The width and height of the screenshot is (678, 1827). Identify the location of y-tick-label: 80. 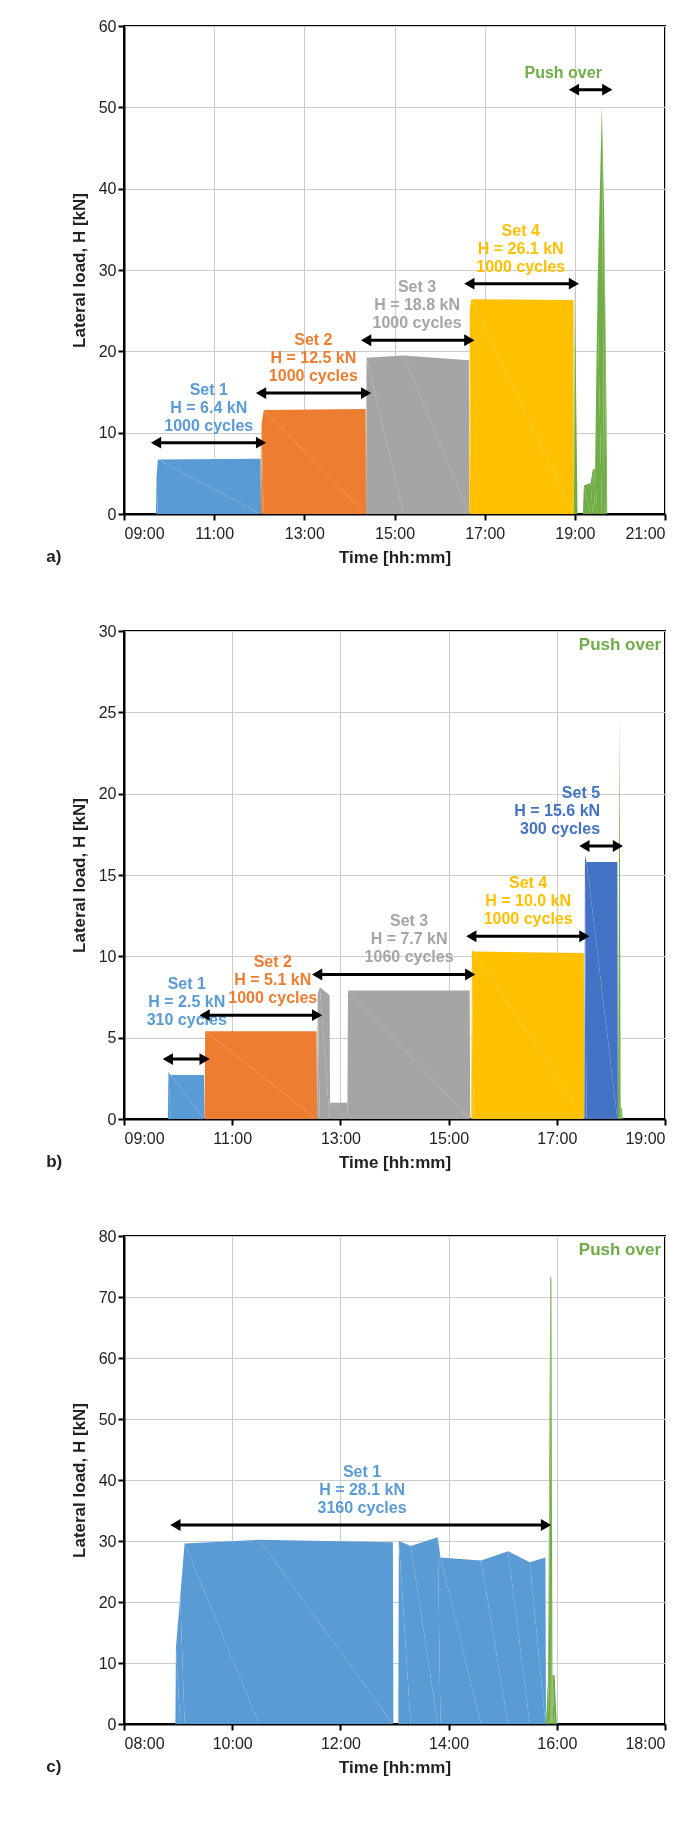
(107, 1236).